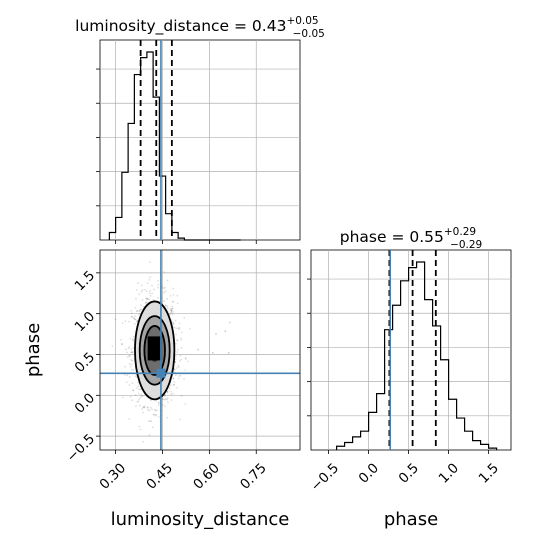  I want to click on tick-marks, so click(176, 363).